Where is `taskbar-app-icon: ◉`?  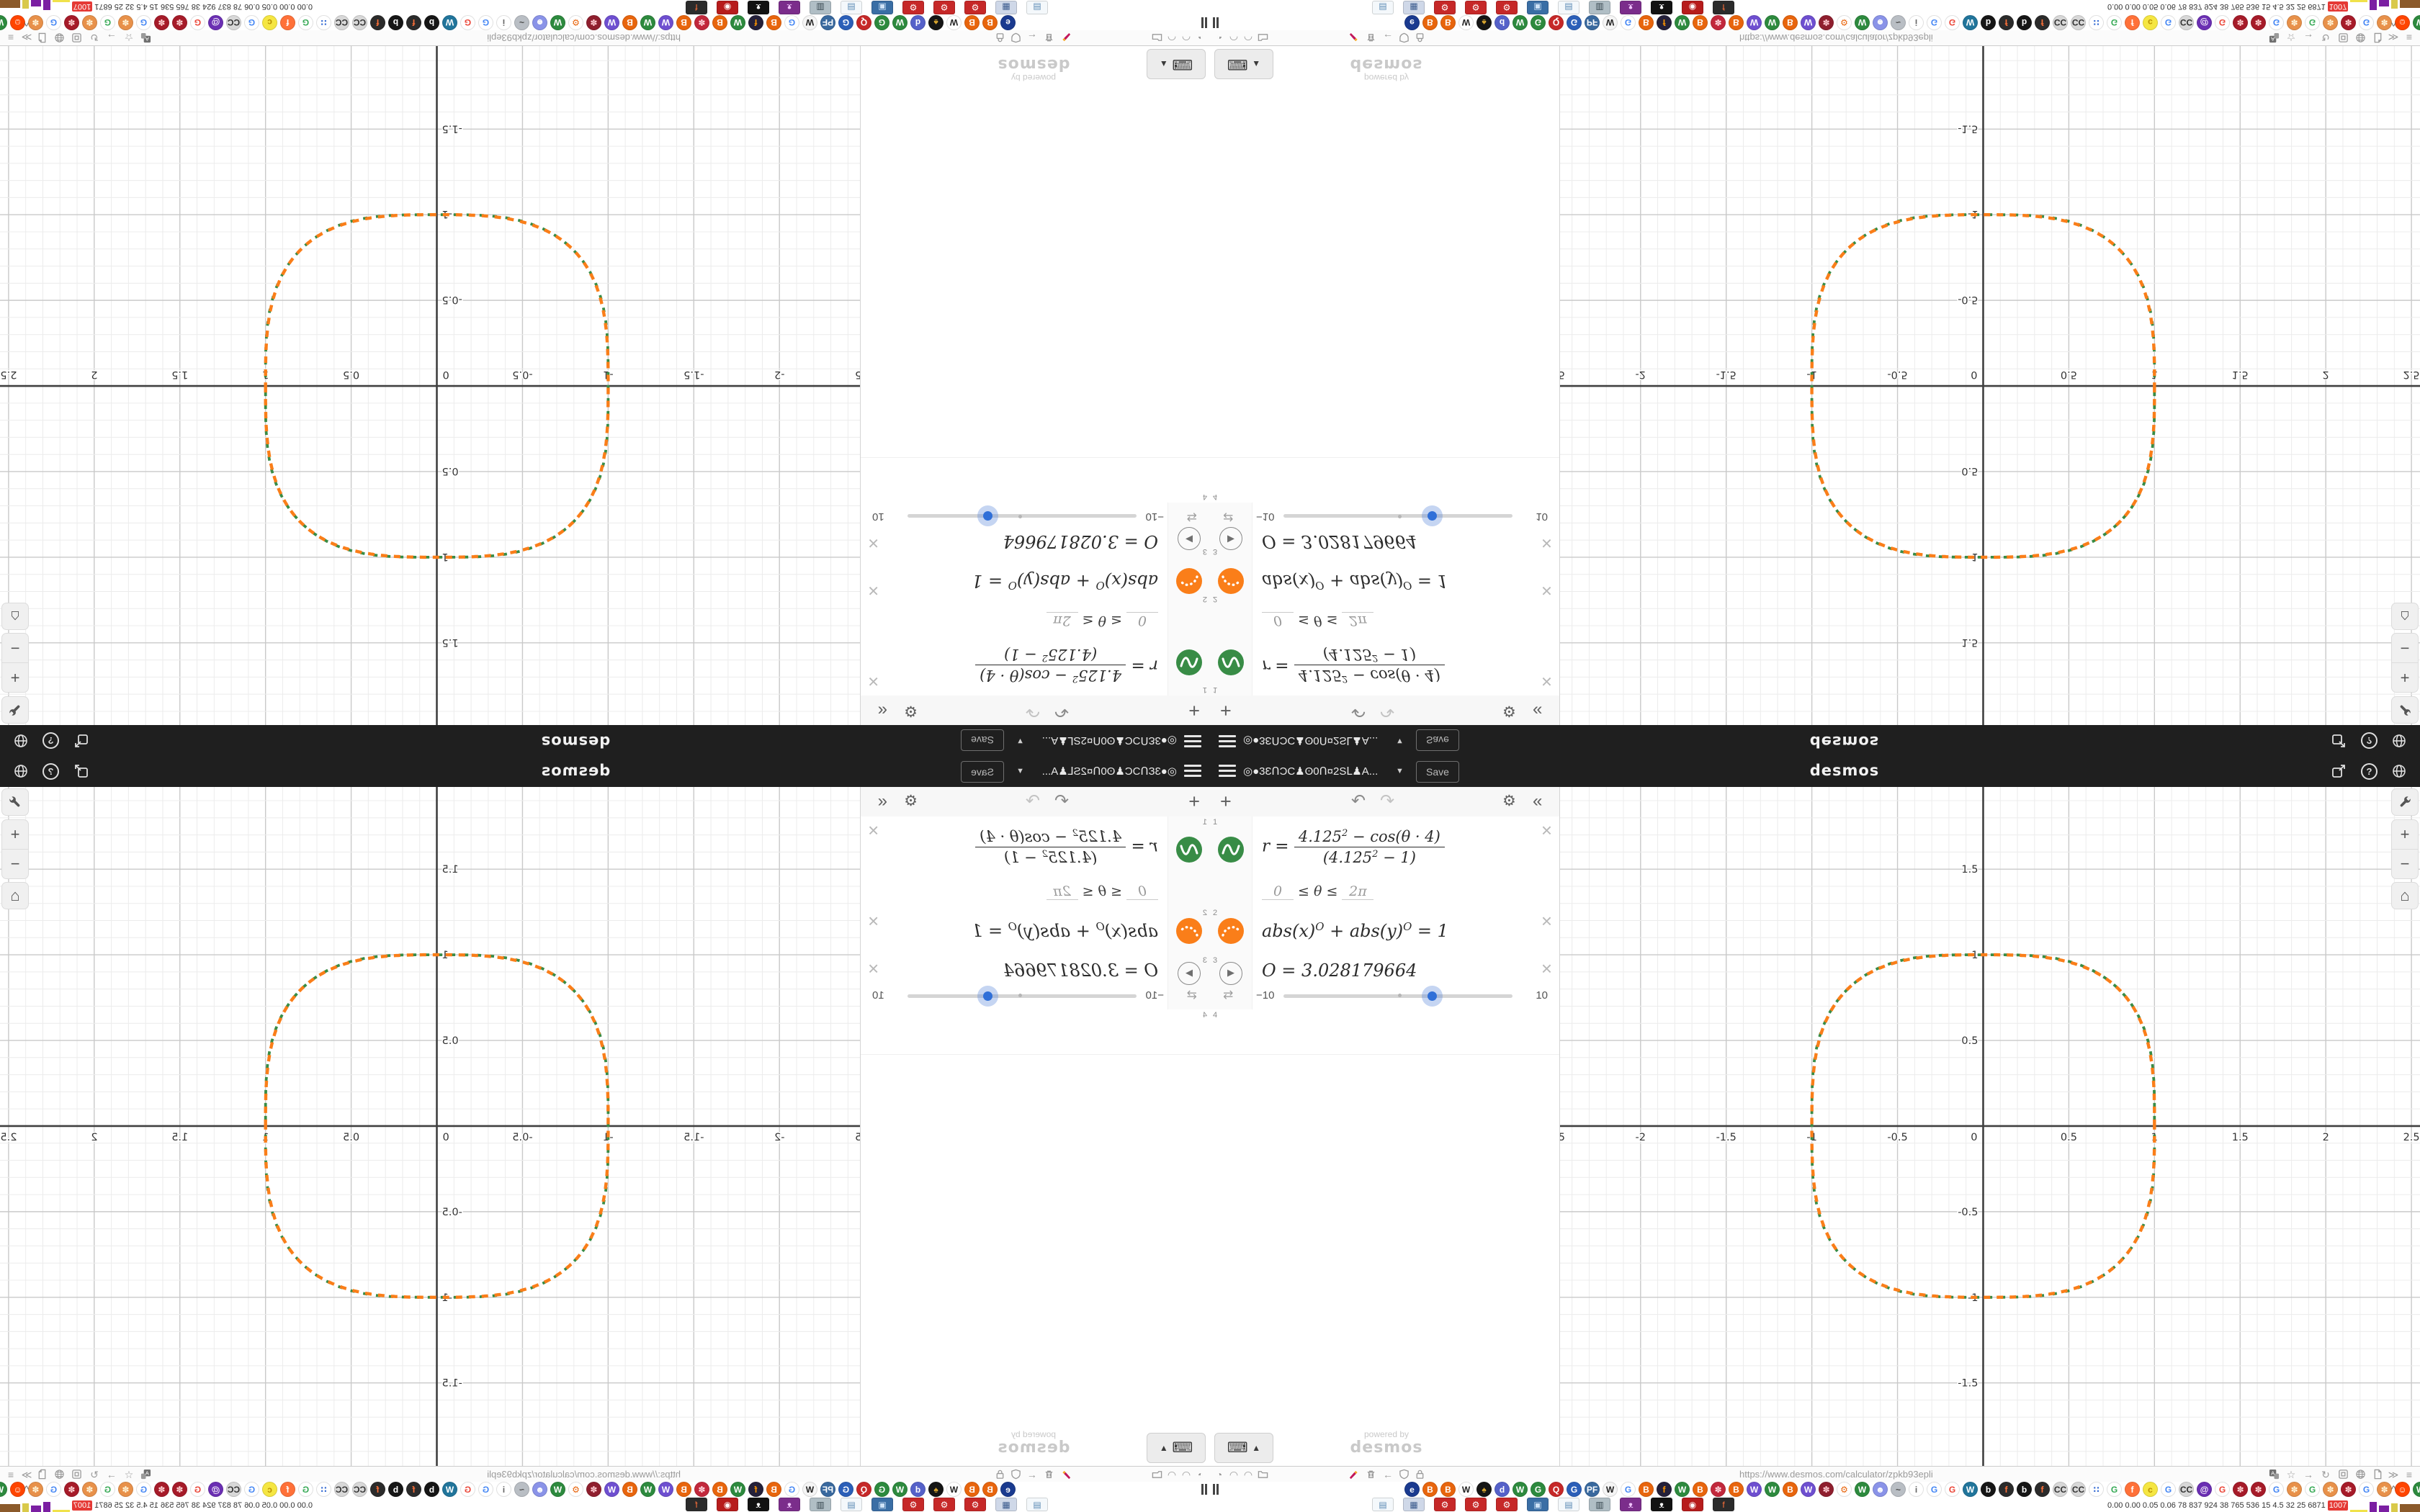
taskbar-app-icon: ◉ is located at coordinates (727, 7).